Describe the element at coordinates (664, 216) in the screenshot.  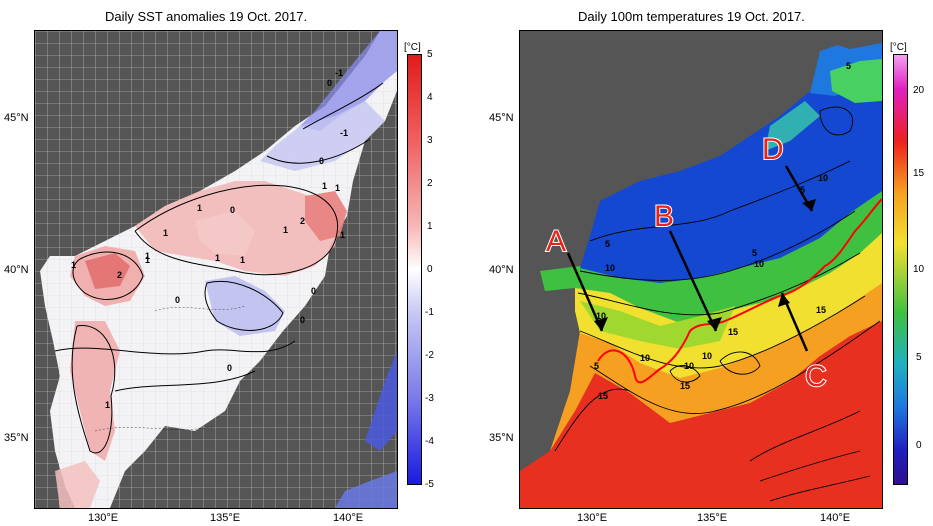
I see `annotation-letter-b: B` at that location.